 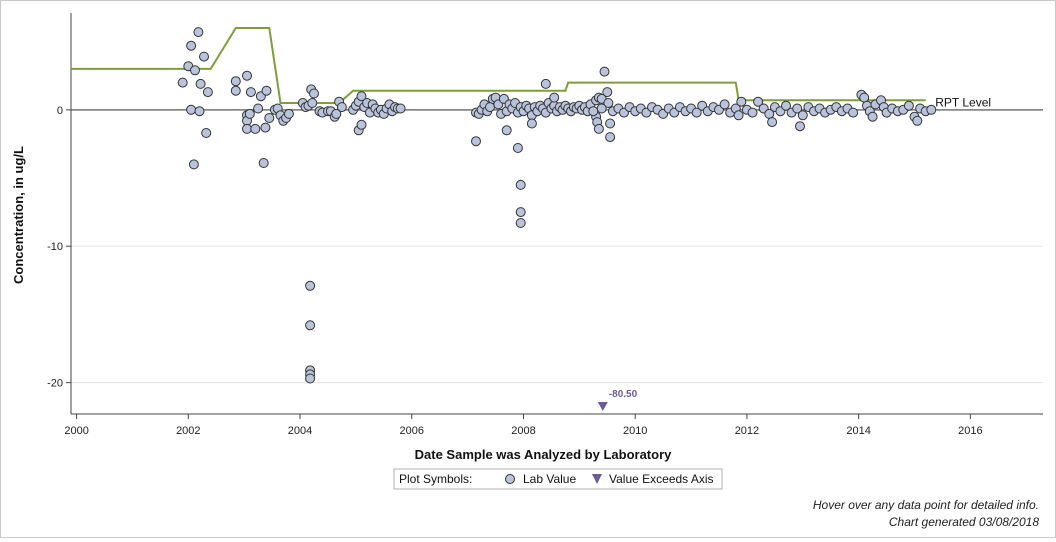 I want to click on exceeds-axis-value-label: -80.50, so click(x=623, y=394).